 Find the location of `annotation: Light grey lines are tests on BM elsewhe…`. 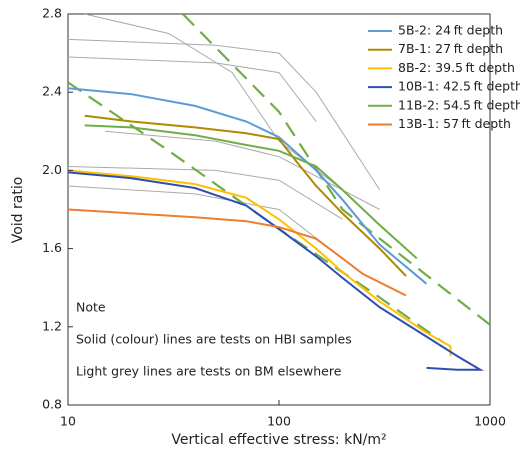

annotation: Light grey lines are tests on BM elsewhe… is located at coordinates (209, 371).